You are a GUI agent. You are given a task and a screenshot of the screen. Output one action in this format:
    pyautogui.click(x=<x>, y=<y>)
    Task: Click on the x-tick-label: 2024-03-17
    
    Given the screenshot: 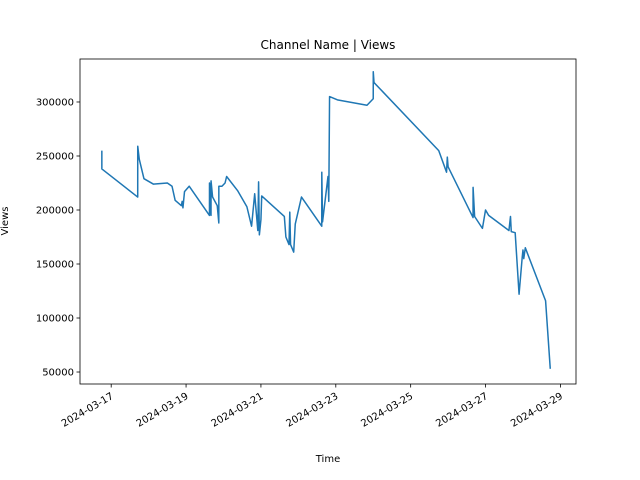 What is the action you would take?
    pyautogui.click(x=88, y=410)
    